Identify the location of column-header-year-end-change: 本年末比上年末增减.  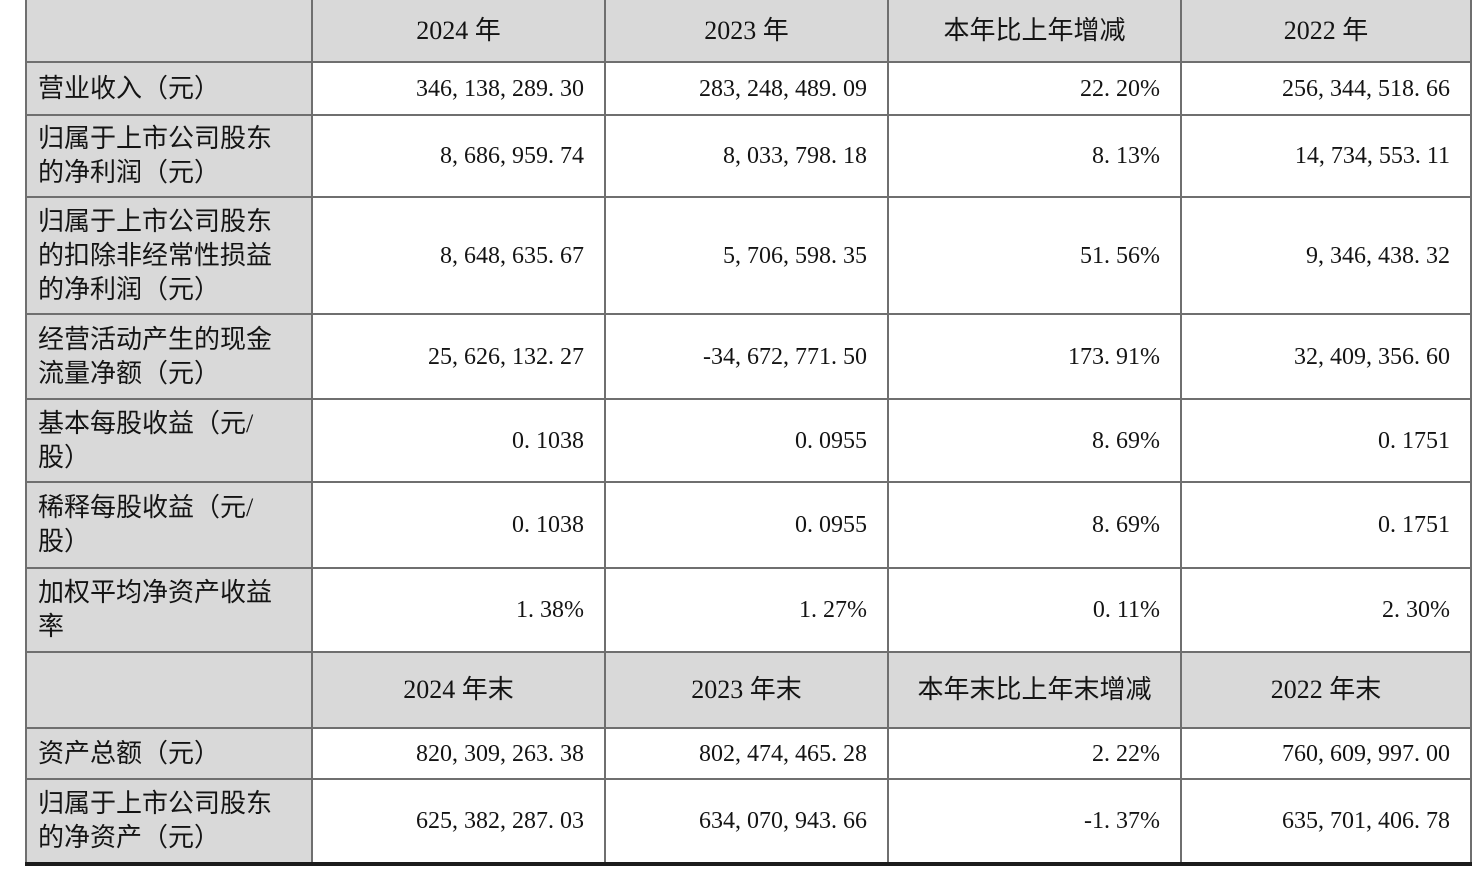
(1034, 690).